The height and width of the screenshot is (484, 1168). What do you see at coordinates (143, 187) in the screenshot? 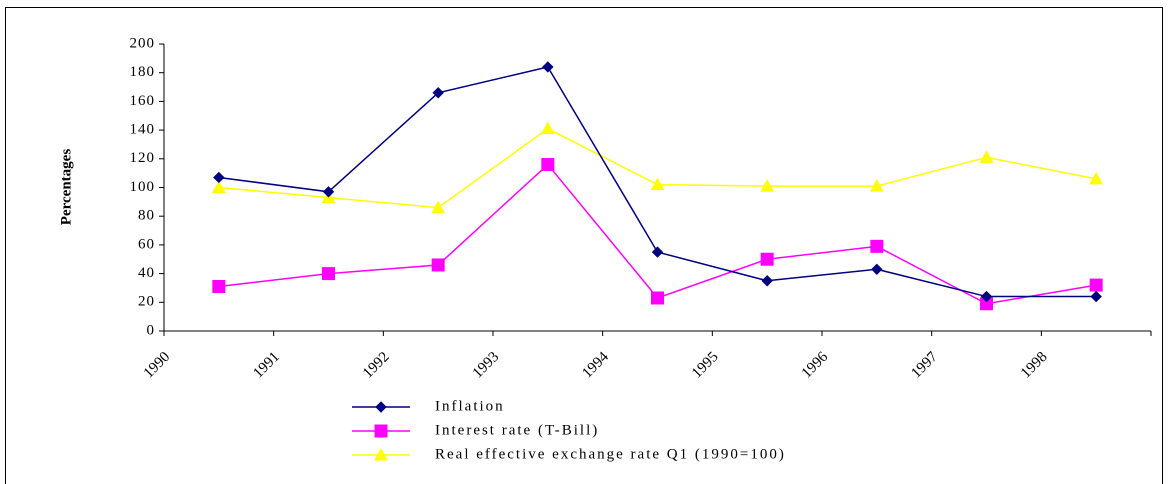
I see `y-tick-label: 100` at bounding box center [143, 187].